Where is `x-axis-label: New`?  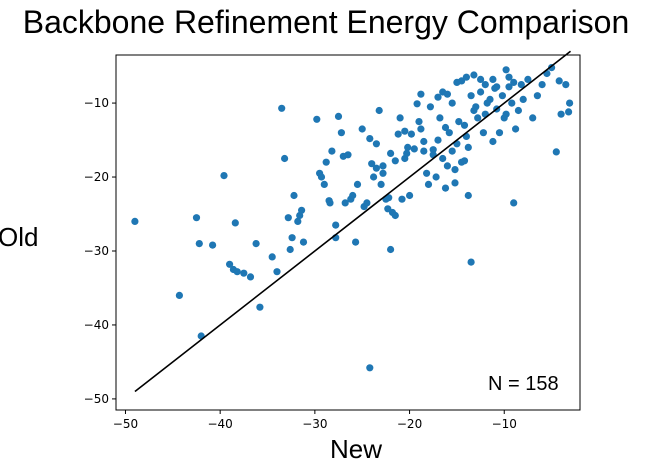 x-axis-label: New is located at coordinates (356, 449).